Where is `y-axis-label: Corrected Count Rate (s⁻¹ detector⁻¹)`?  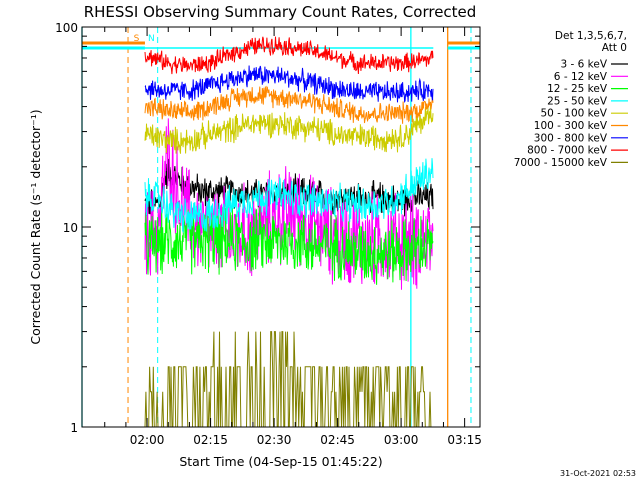 y-axis-label: Corrected Count Rate (s⁻¹ detector⁻¹) is located at coordinates (35, 226).